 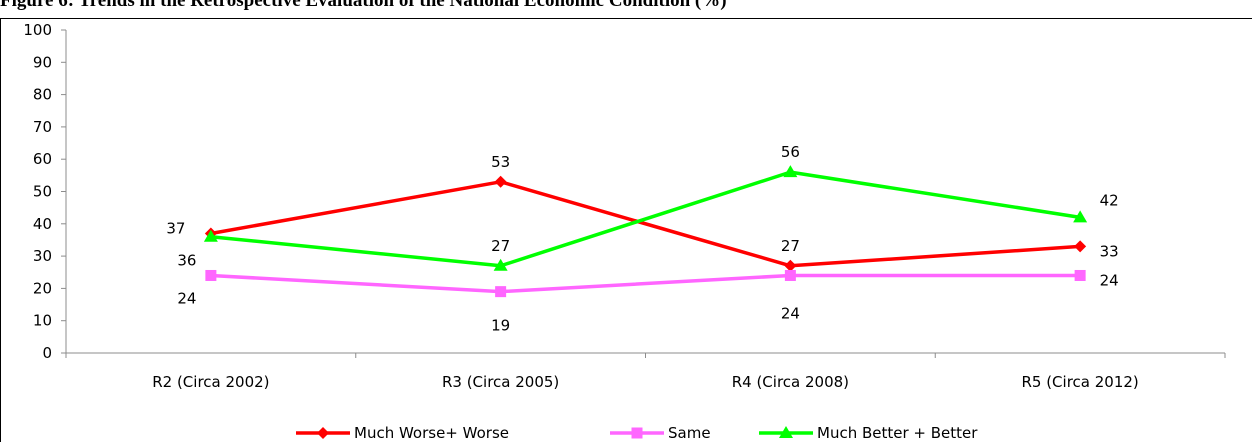 What do you see at coordinates (37, 30) in the screenshot?
I see `y-tick-label: 100` at bounding box center [37, 30].